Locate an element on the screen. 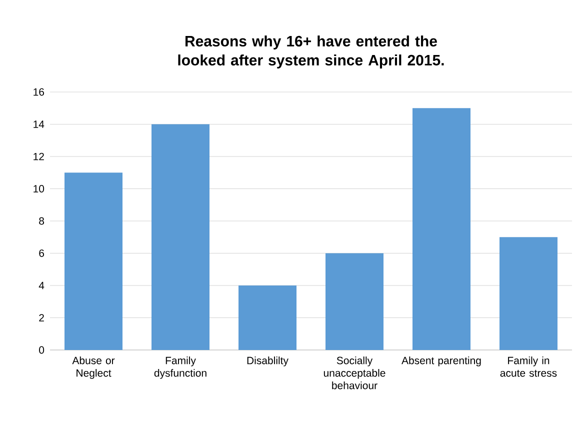 The height and width of the screenshot is (423, 584). y-tick-label: 6 is located at coordinates (41, 253).